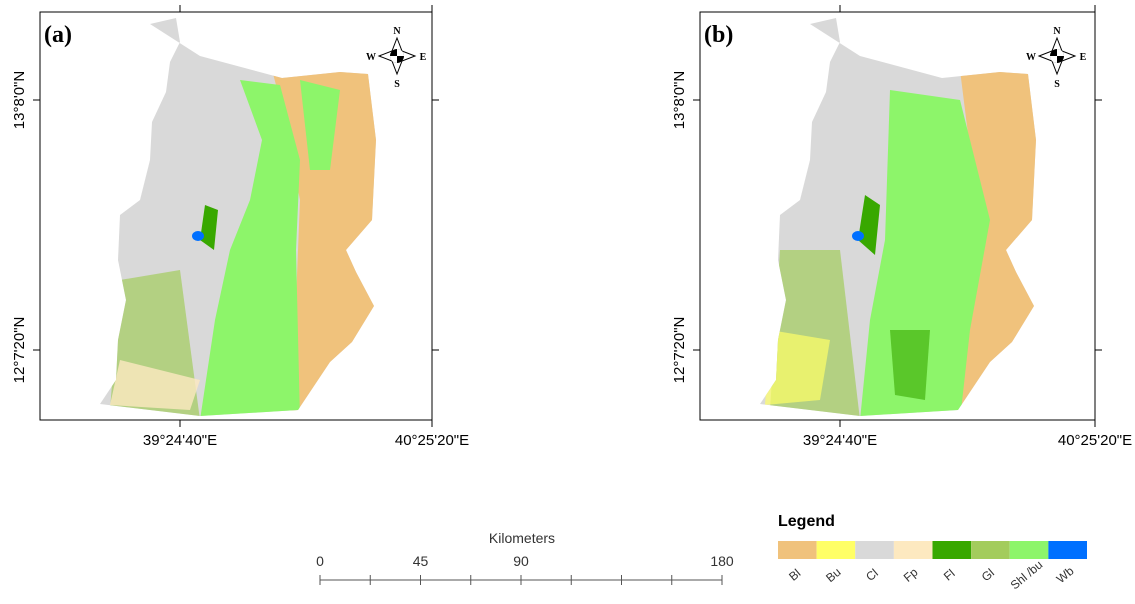  What do you see at coordinates (421, 561) in the screenshot?
I see `scale-tick-label: 45` at bounding box center [421, 561].